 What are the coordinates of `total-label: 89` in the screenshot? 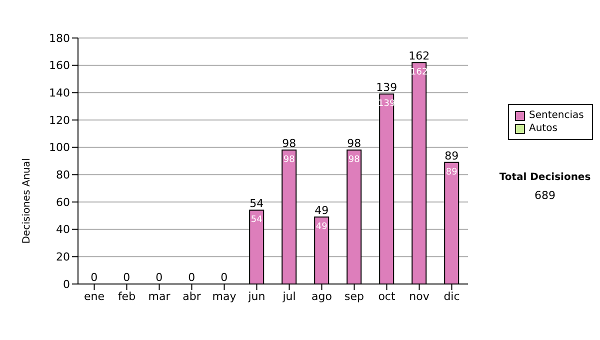 It's located at (451, 155).